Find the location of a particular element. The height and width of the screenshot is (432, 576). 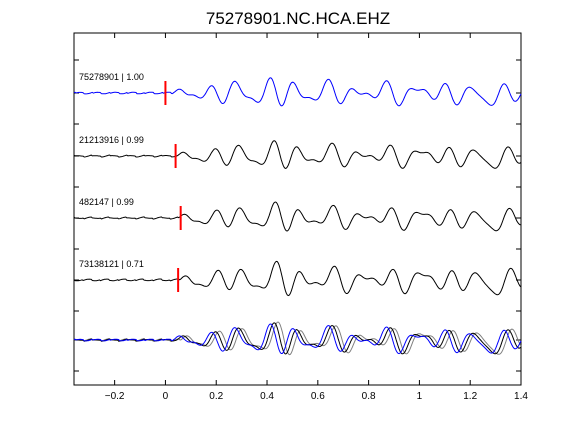

chart-title: 75278901.NC.HCA.EHZ is located at coordinates (298, 18).